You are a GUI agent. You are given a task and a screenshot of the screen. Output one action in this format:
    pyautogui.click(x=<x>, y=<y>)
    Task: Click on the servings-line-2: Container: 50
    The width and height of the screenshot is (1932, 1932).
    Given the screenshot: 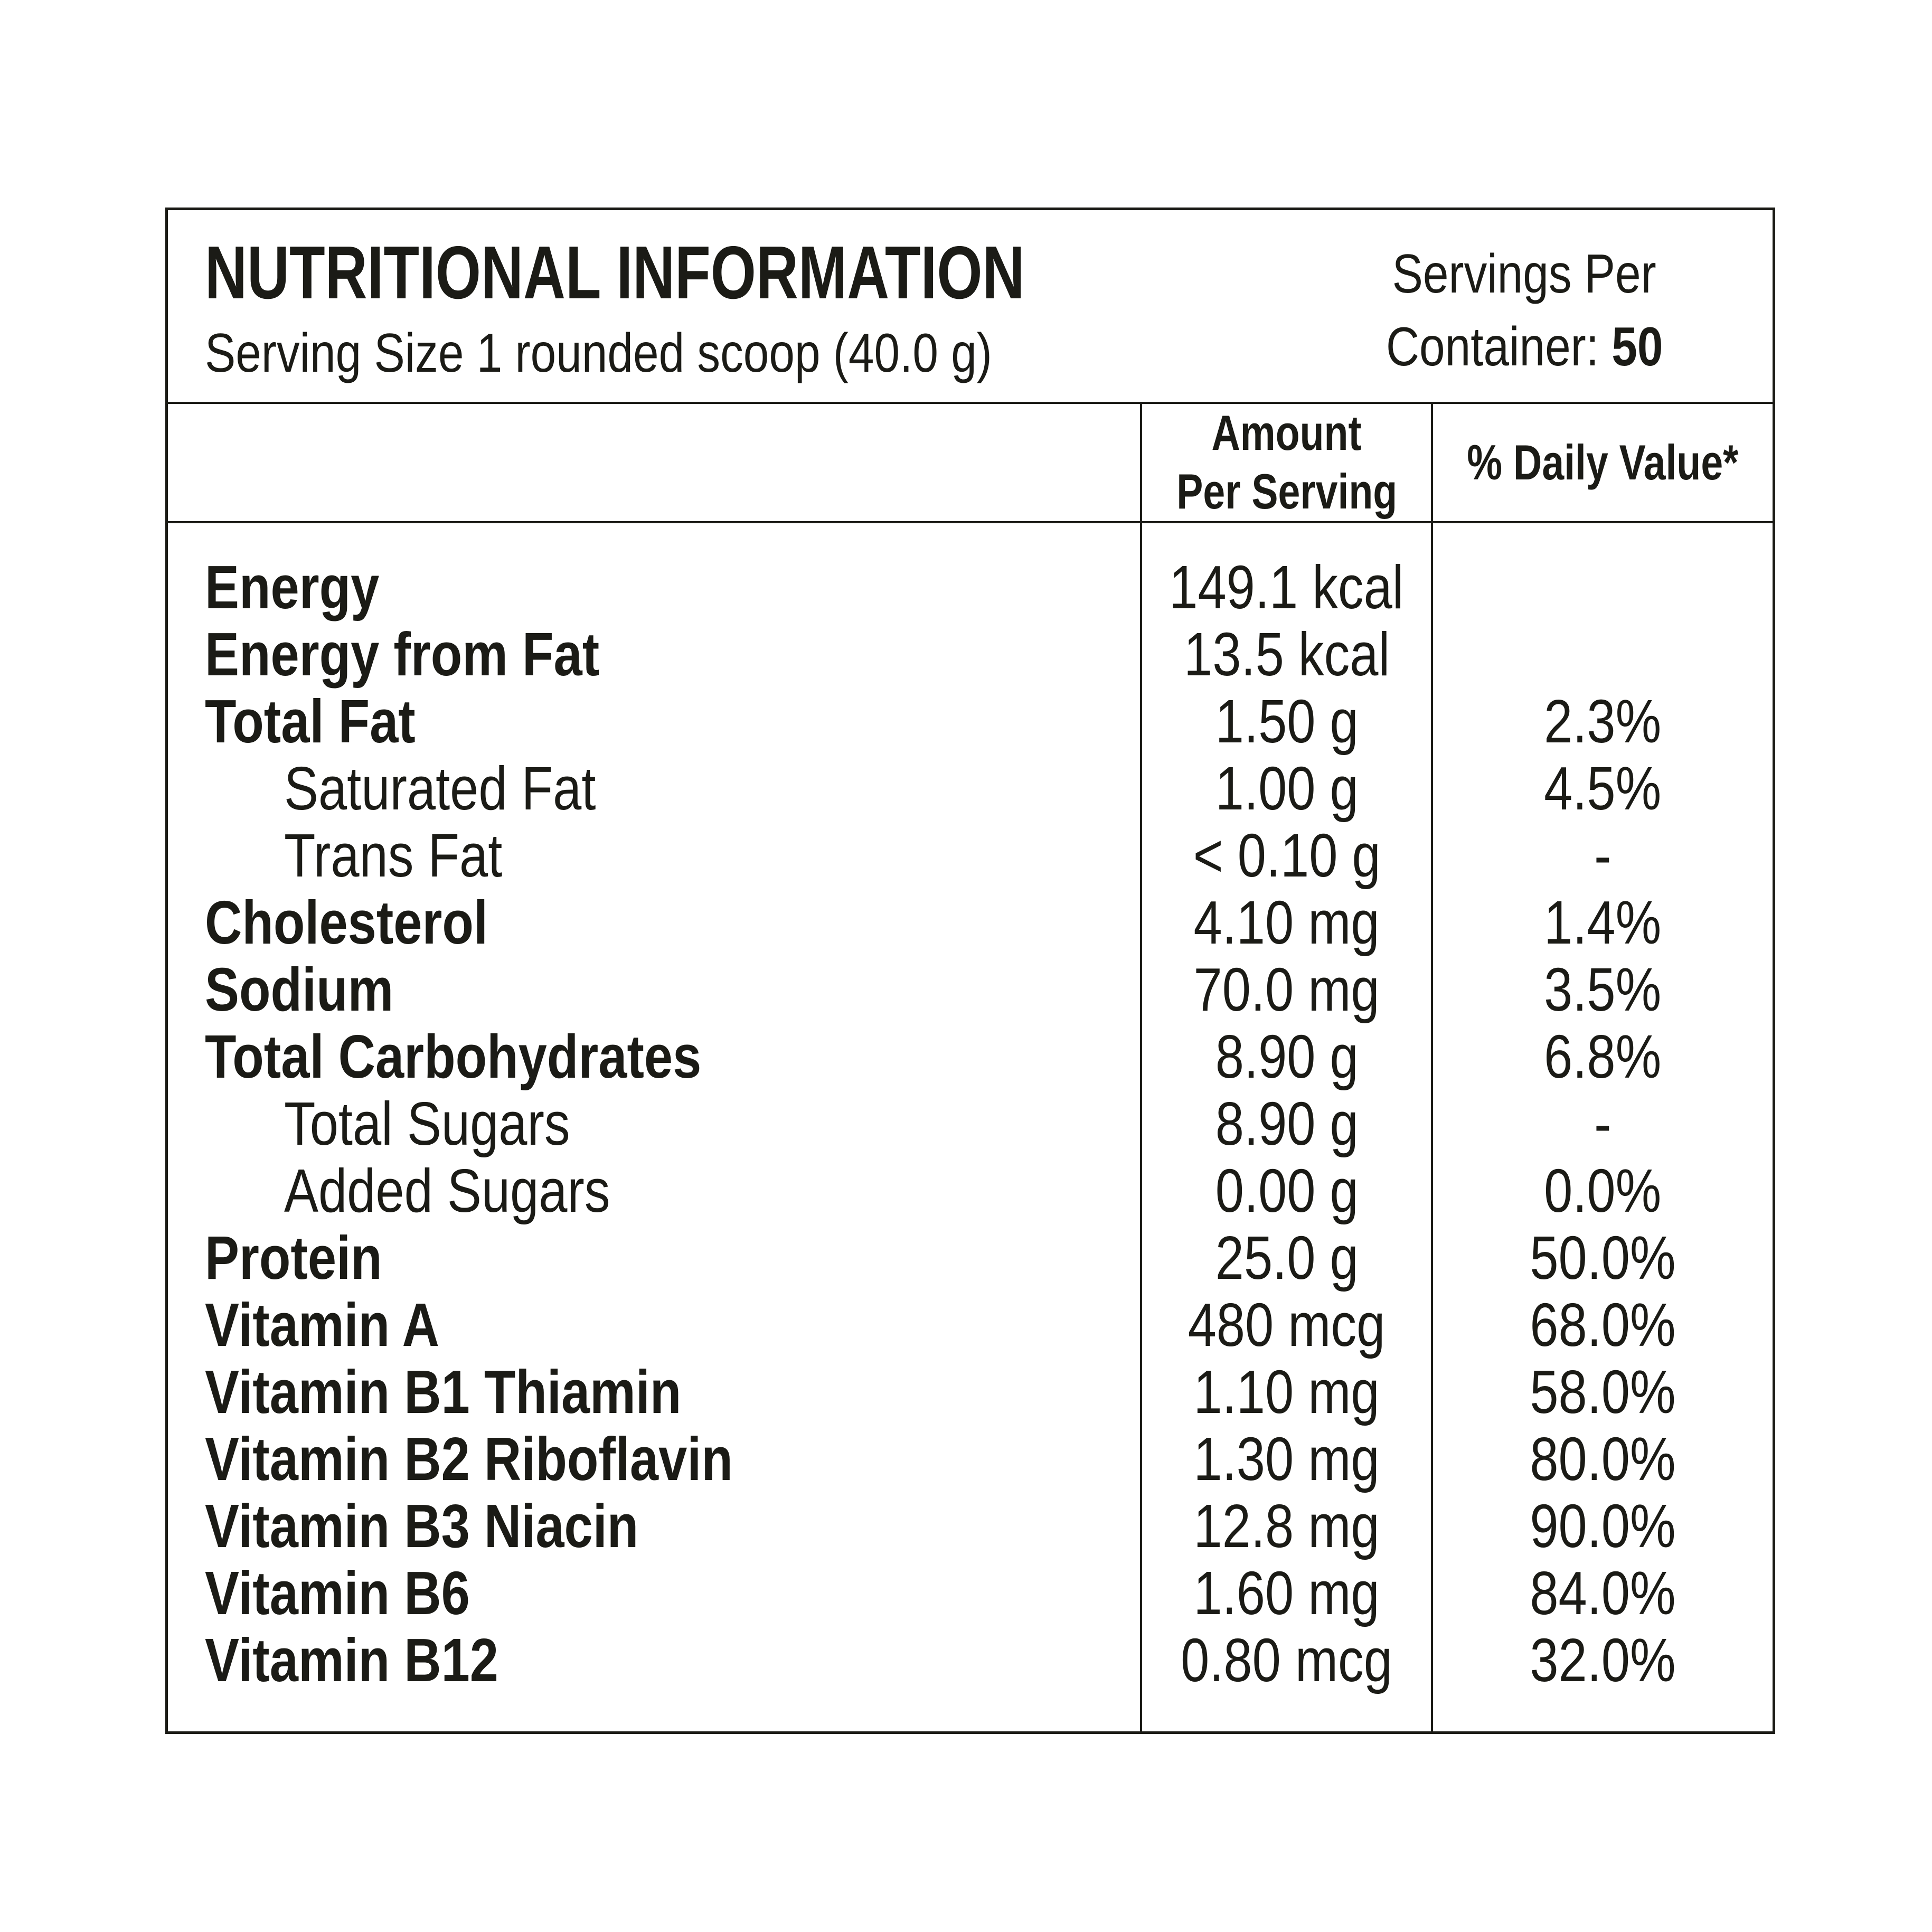 What is the action you would take?
    pyautogui.click(x=1525, y=347)
    